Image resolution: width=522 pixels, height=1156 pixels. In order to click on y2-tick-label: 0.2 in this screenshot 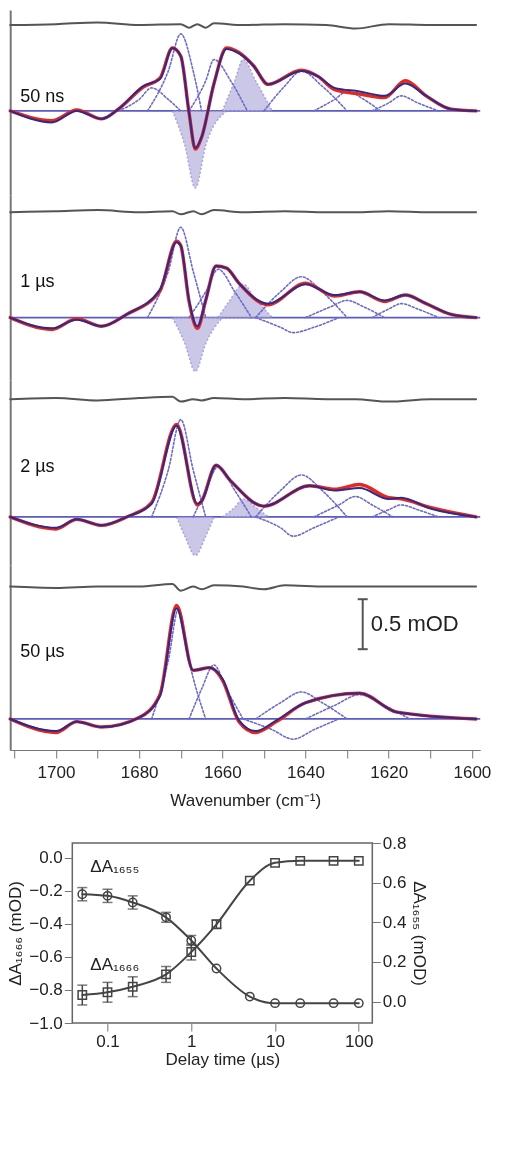, I will do `click(394, 962)`.